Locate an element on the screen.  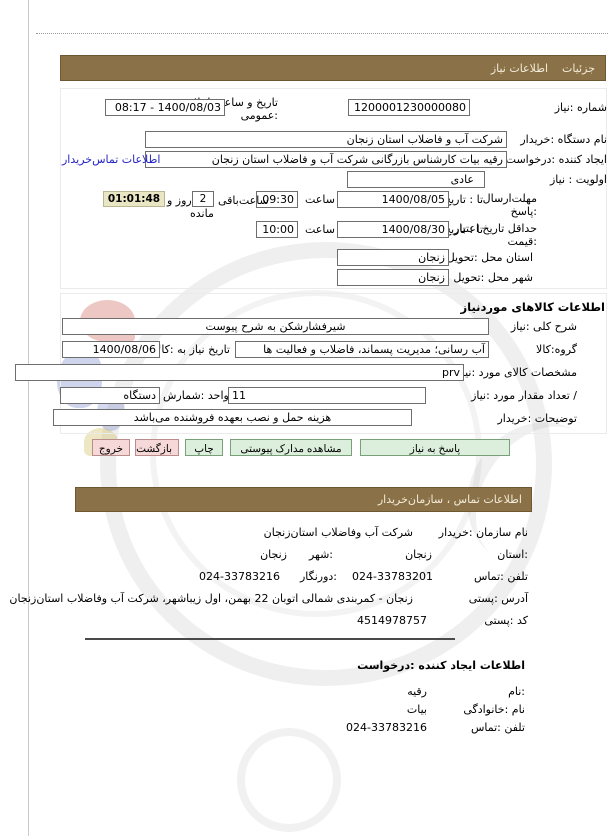
creator-section-title: اطلاعات ایجاد کننده :درخواست is located at coordinates (441, 665).